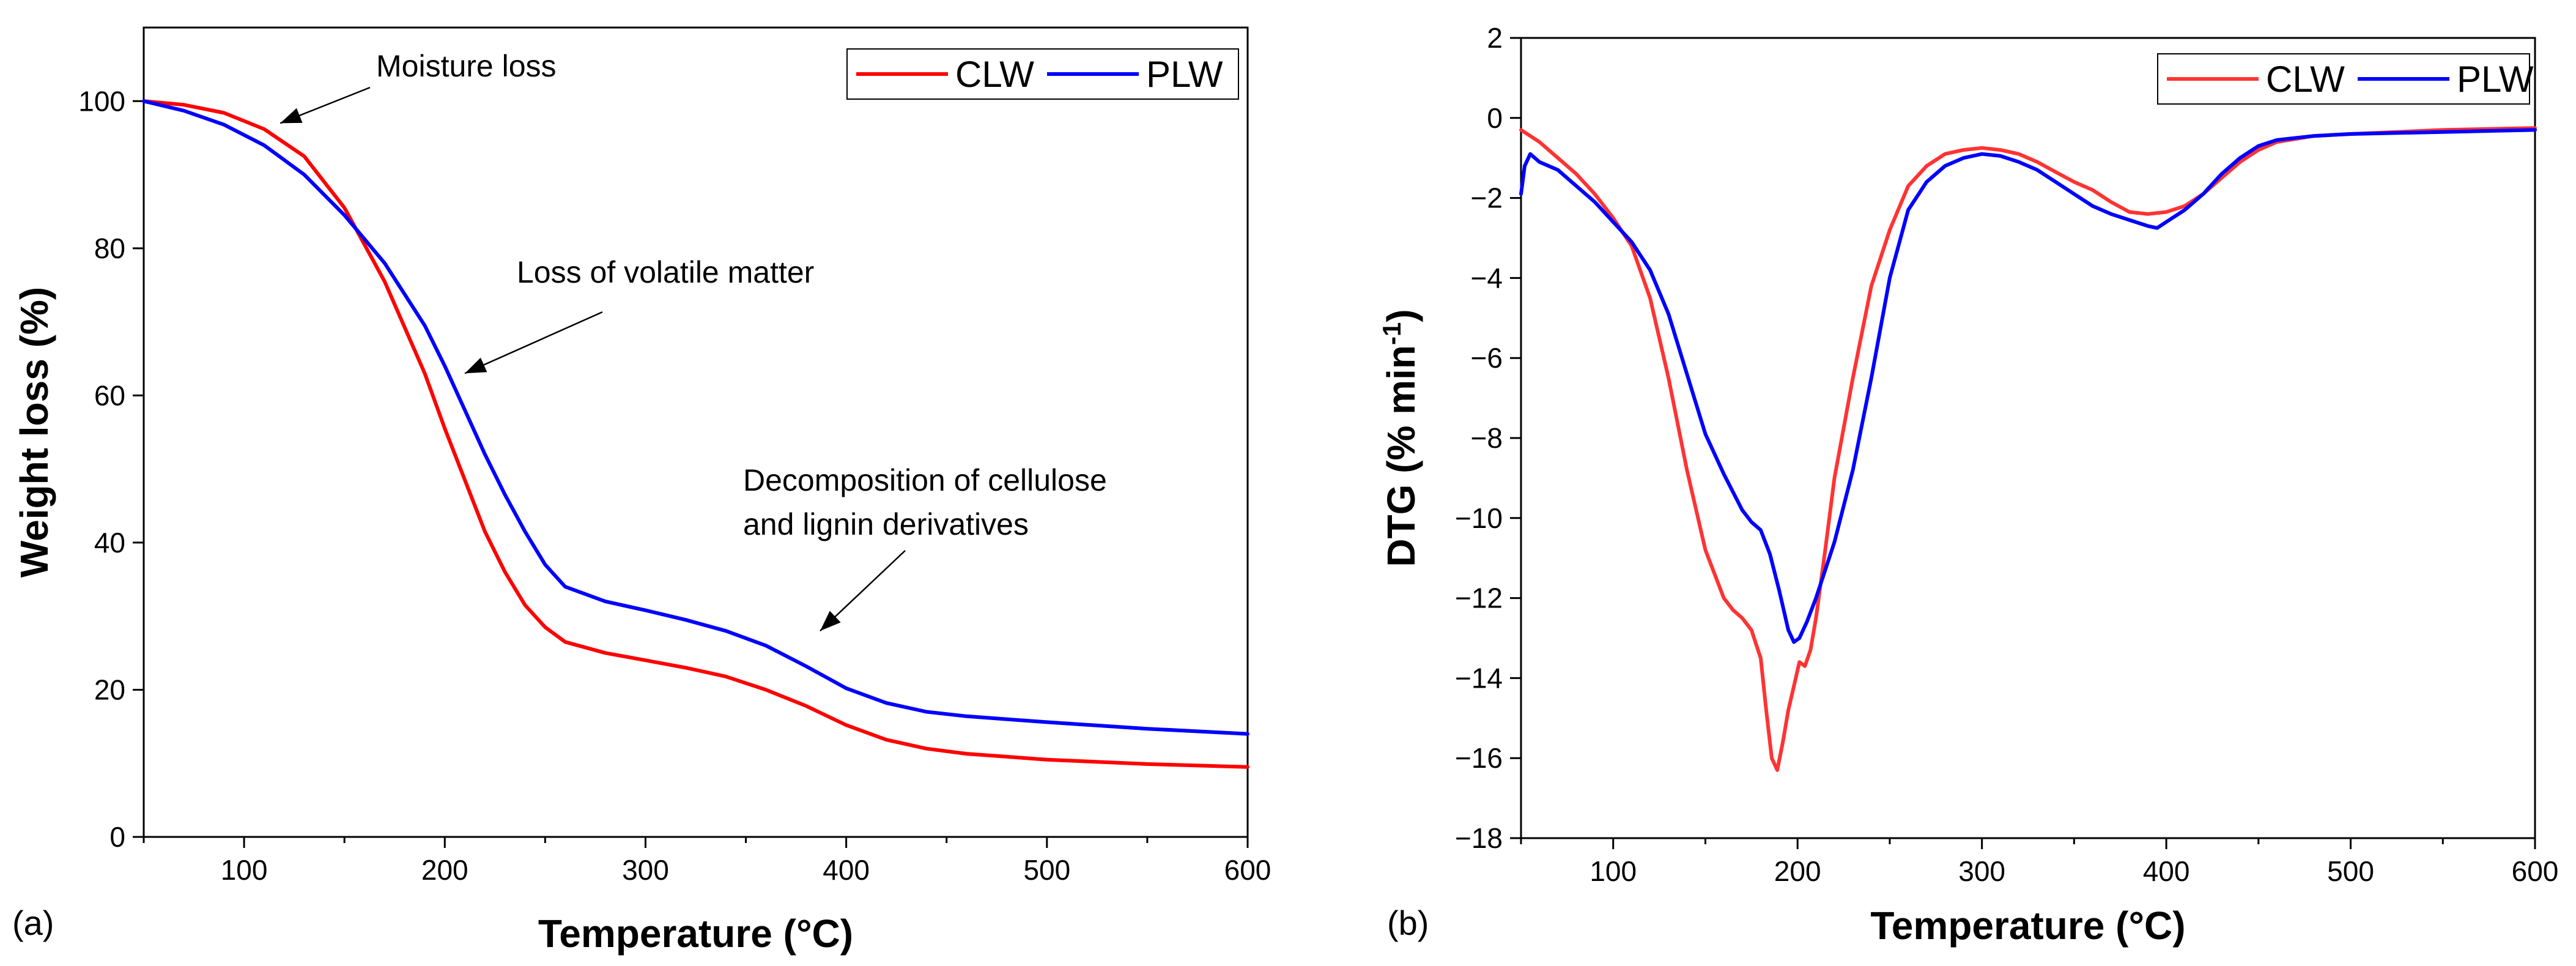 Image resolution: width=2576 pixels, height=966 pixels. Describe the element at coordinates (1400, 438) in the screenshot. I see `y-axis-title: DTG (% min-1)` at that location.